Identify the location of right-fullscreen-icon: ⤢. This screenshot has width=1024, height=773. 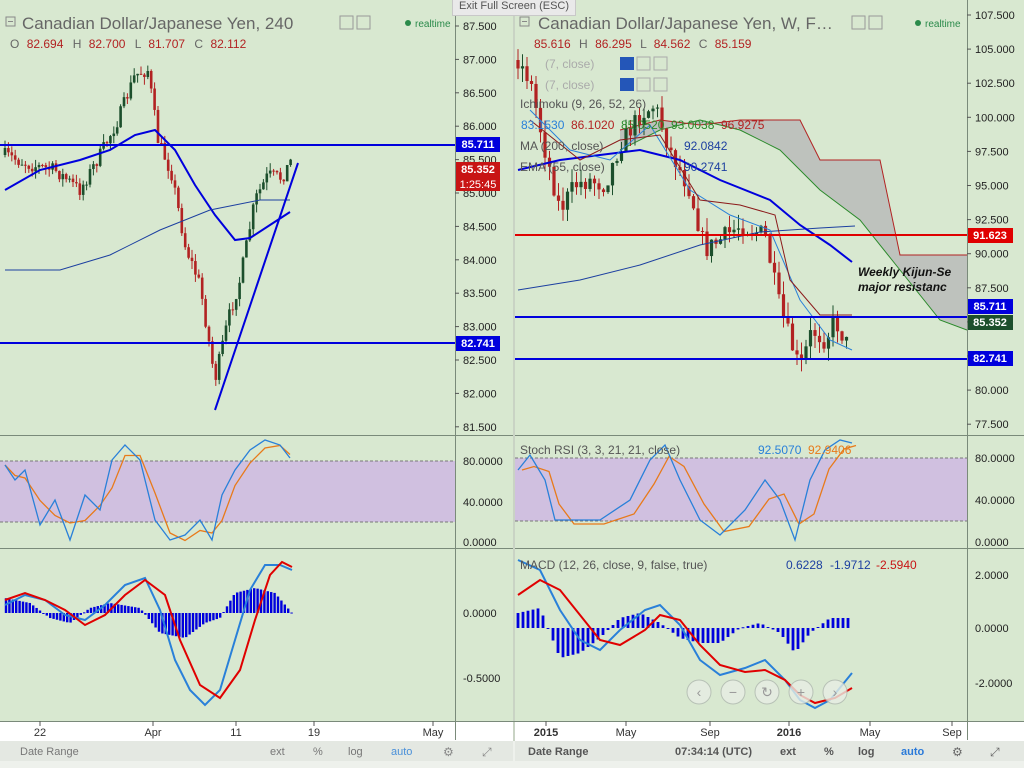
(994, 752).